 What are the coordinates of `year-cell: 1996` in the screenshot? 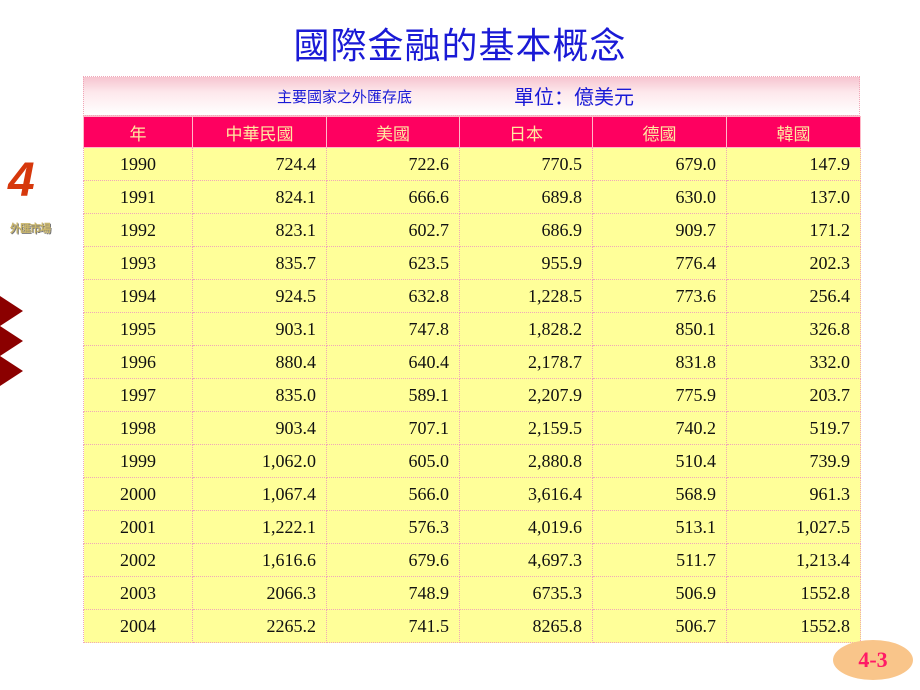 It's located at (138, 362).